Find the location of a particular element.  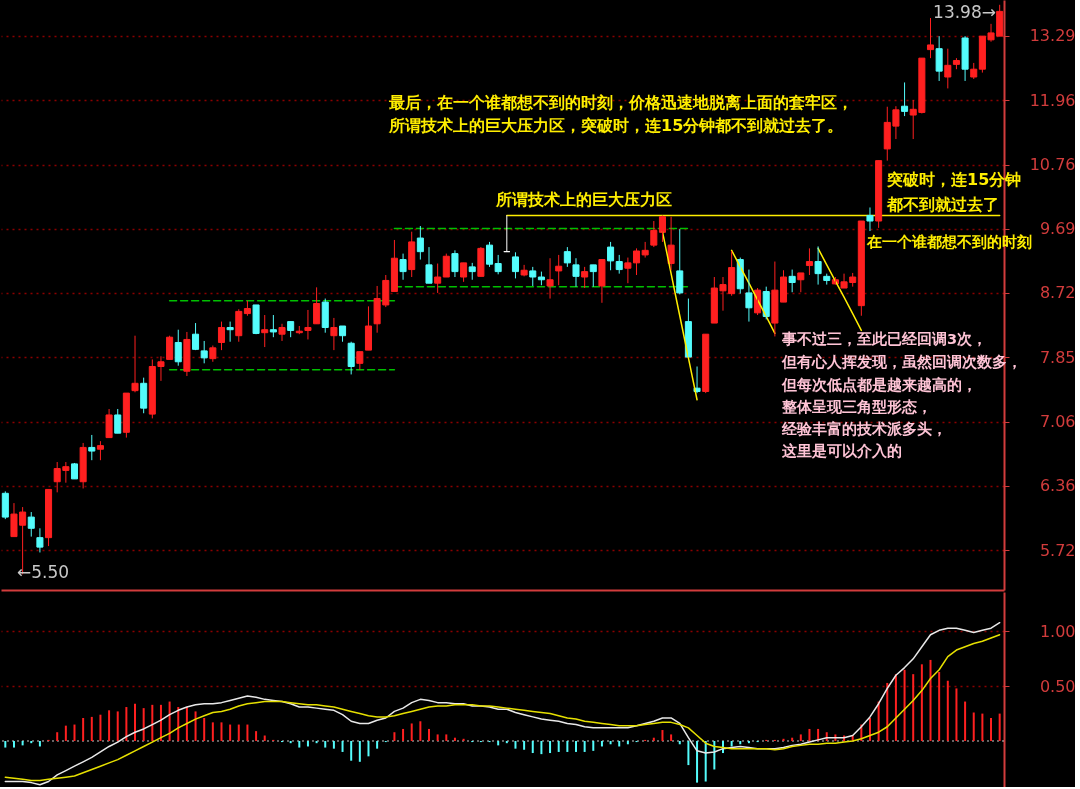

y-tick-label: 5.72 is located at coordinates (1057, 550).